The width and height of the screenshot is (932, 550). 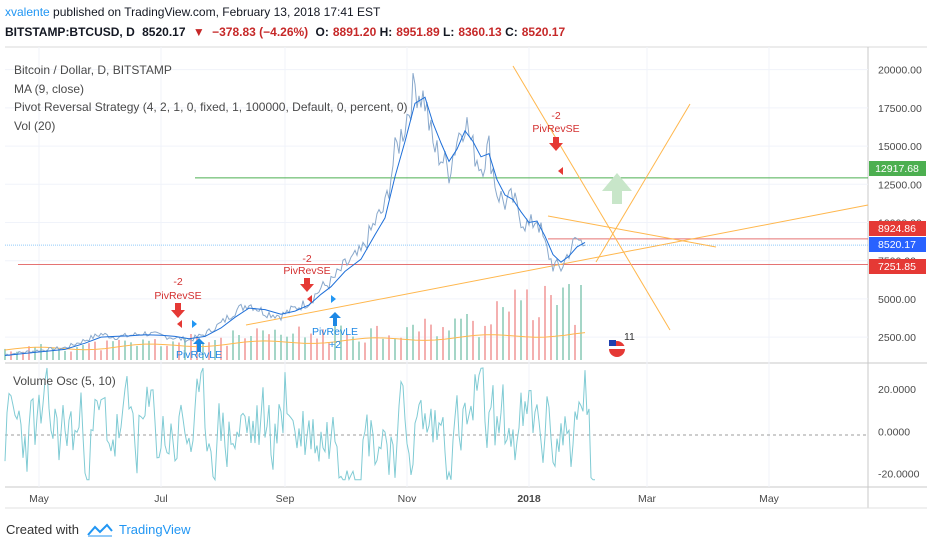 What do you see at coordinates (617, 188) in the screenshot?
I see `up-arrow-icon` at bounding box center [617, 188].